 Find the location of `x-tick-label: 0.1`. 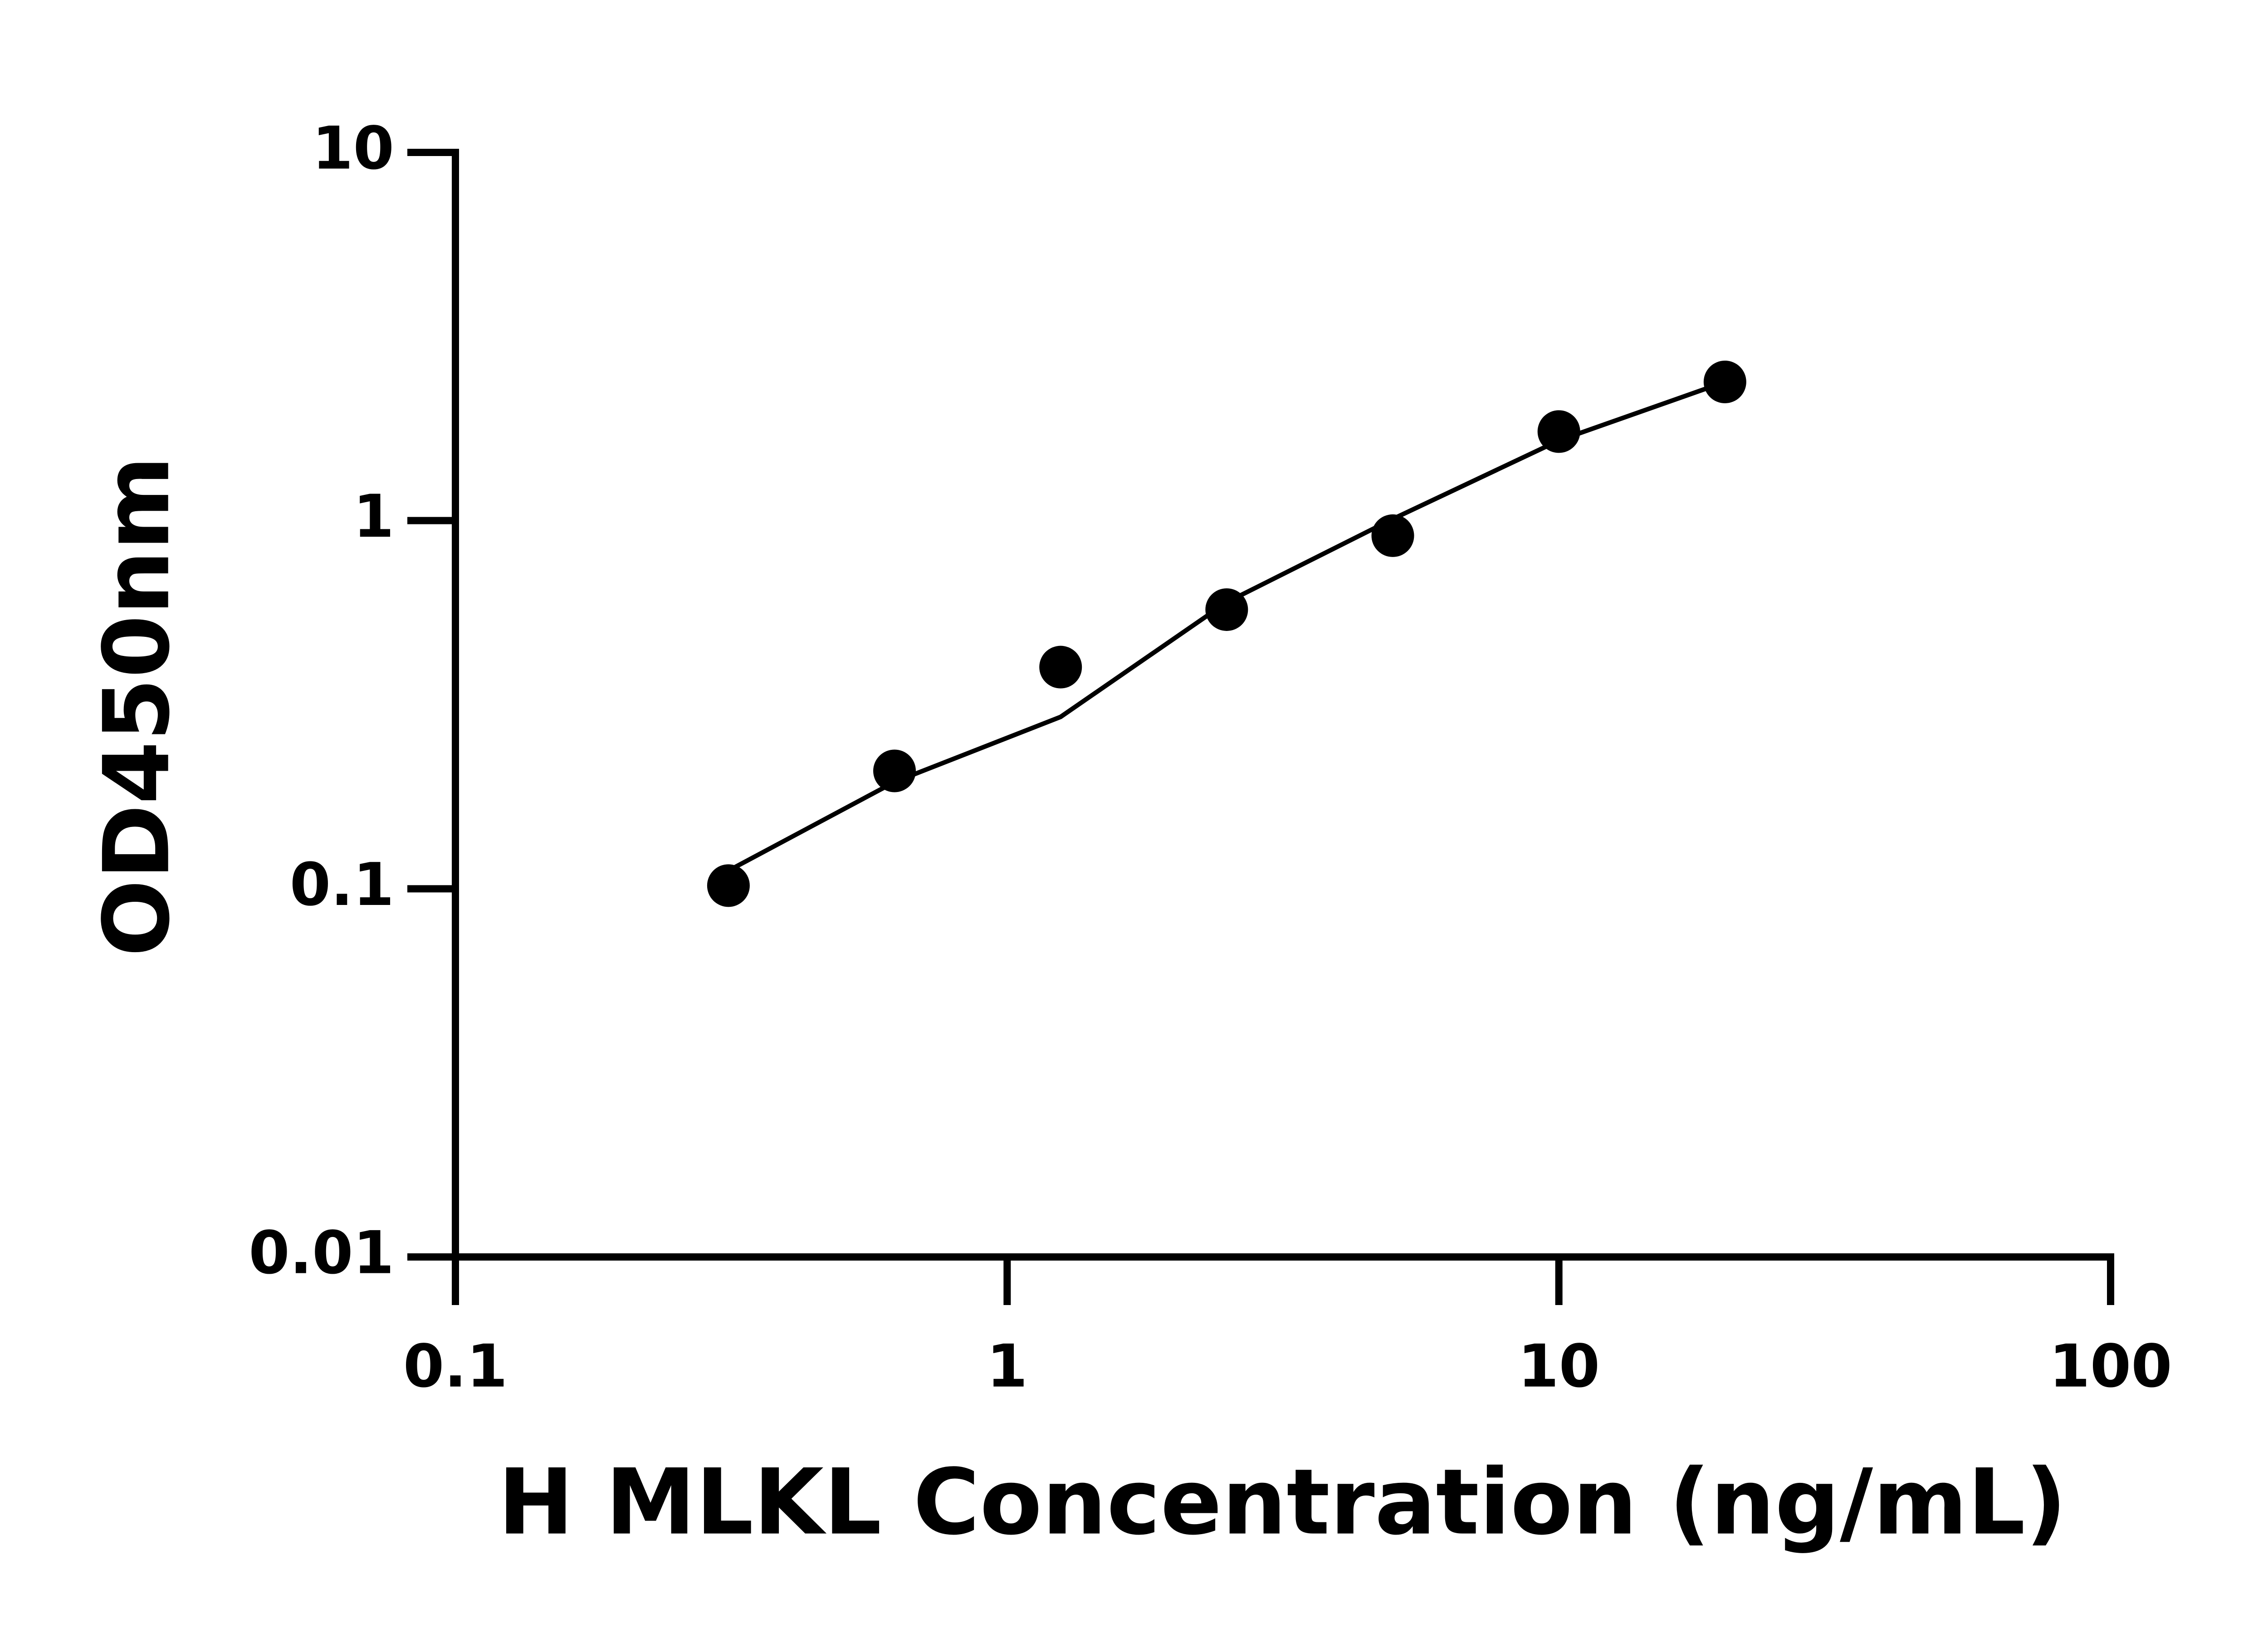

x-tick-label: 0.1 is located at coordinates (456, 1366).